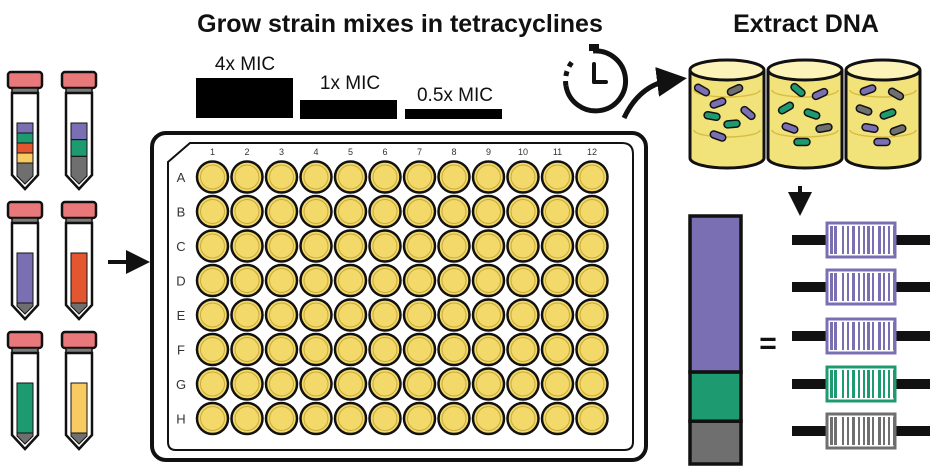 The width and height of the screenshot is (946, 472). Describe the element at coordinates (888, 114) in the screenshot. I see `bacterium-green` at that location.